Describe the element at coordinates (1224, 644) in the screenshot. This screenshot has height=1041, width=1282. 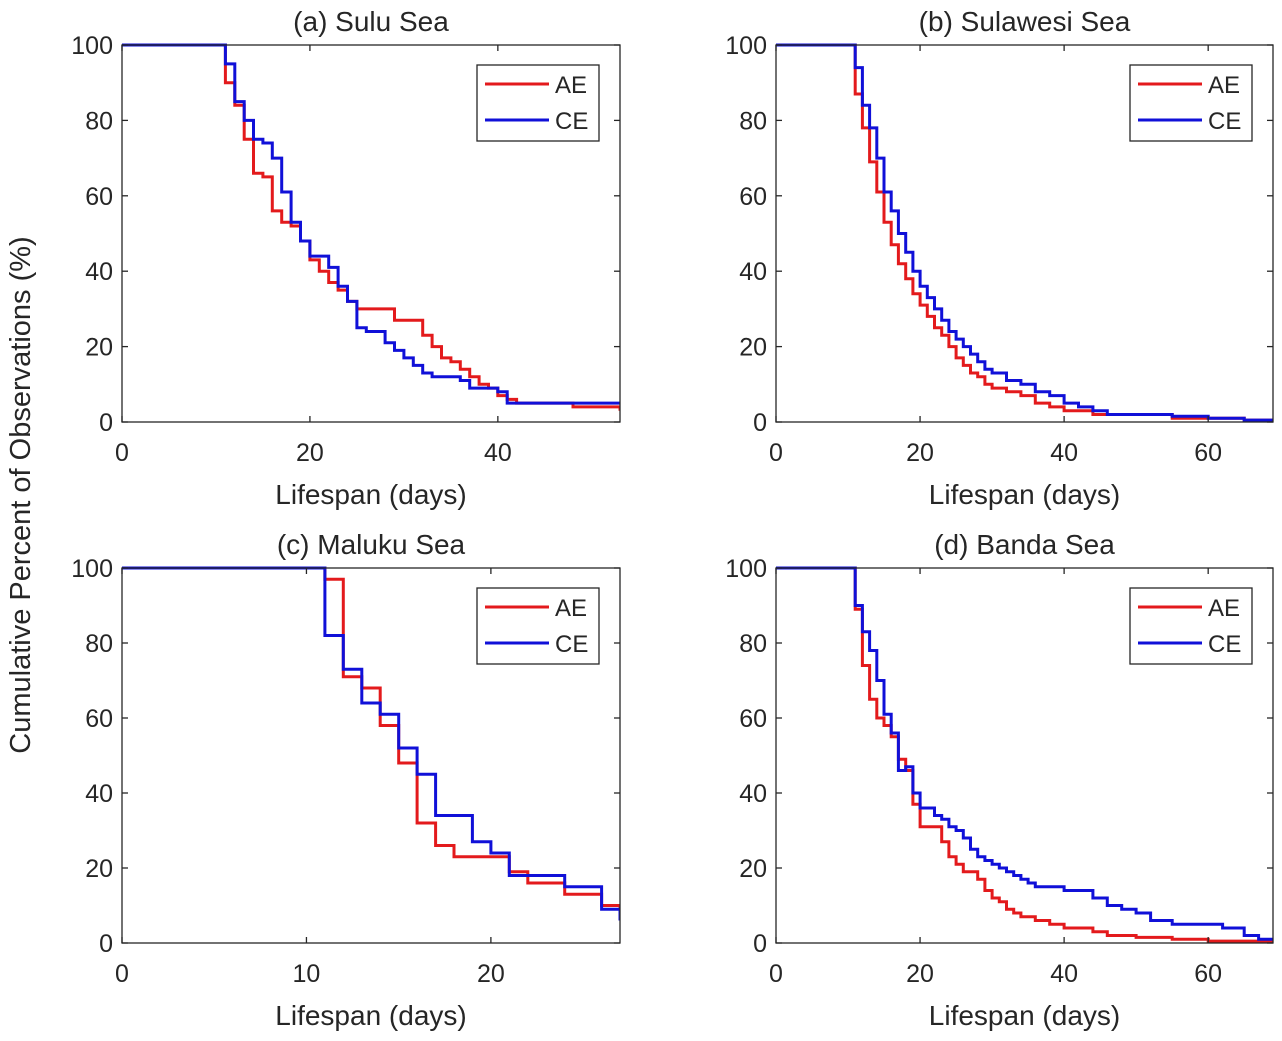
I see `panel-banda-legend-label-ce: CE` at that location.